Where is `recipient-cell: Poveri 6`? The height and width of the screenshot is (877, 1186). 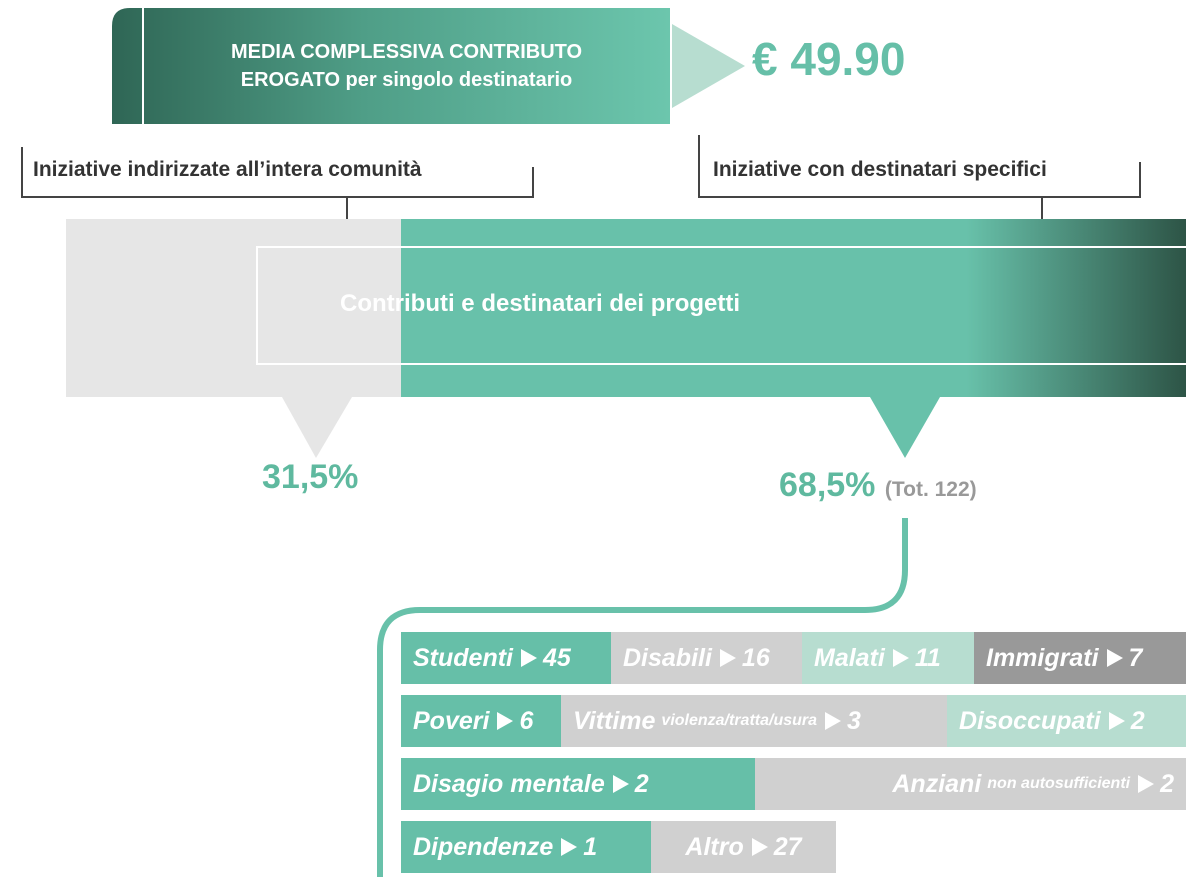 recipient-cell: Poveri 6 is located at coordinates (481, 721).